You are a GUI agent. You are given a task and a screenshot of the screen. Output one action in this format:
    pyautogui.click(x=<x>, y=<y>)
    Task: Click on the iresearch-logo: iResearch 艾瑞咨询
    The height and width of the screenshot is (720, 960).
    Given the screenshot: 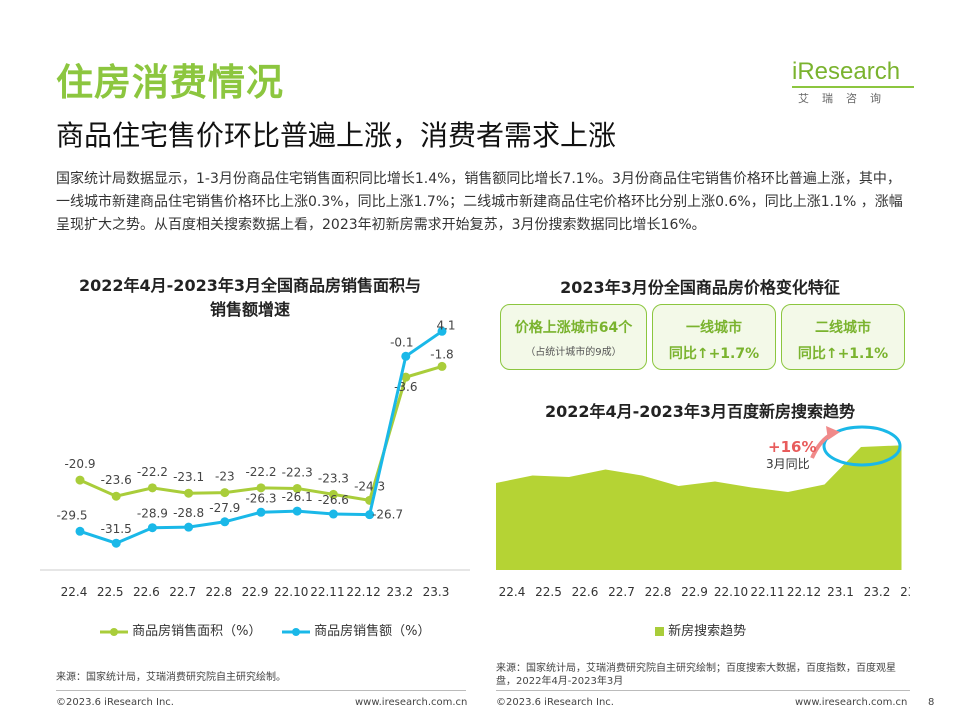 What is the action you would take?
    pyautogui.click(x=853, y=81)
    